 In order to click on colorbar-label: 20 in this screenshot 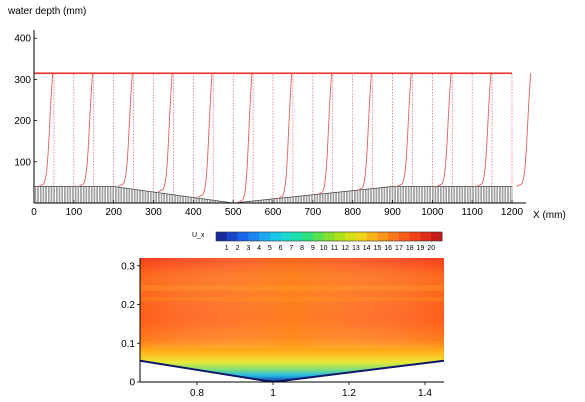, I will do `click(431, 248)`.